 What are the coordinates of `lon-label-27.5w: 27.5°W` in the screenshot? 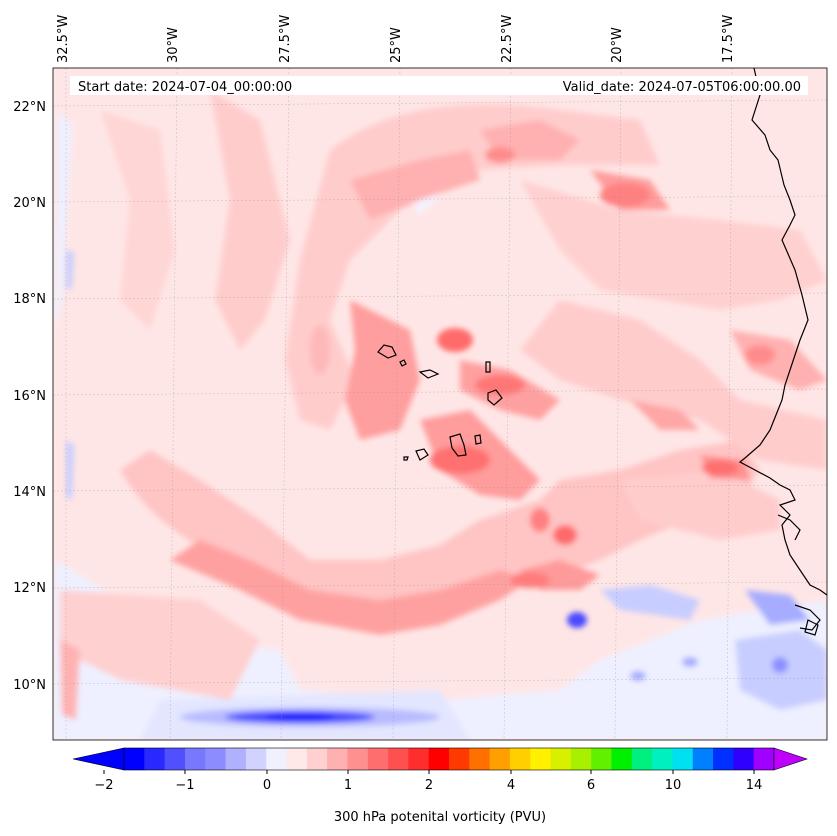 It's located at (285, 39).